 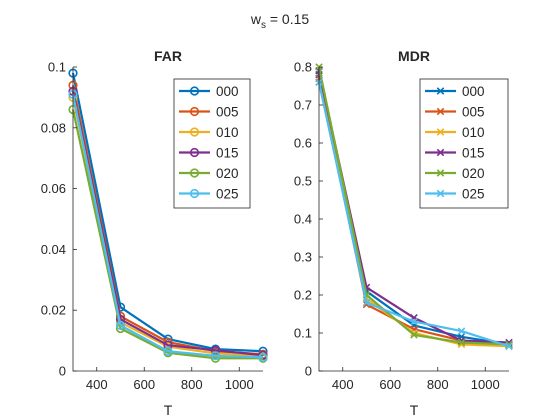 What do you see at coordinates (212, 143) in the screenshot?
I see `far-legend-box` at bounding box center [212, 143].